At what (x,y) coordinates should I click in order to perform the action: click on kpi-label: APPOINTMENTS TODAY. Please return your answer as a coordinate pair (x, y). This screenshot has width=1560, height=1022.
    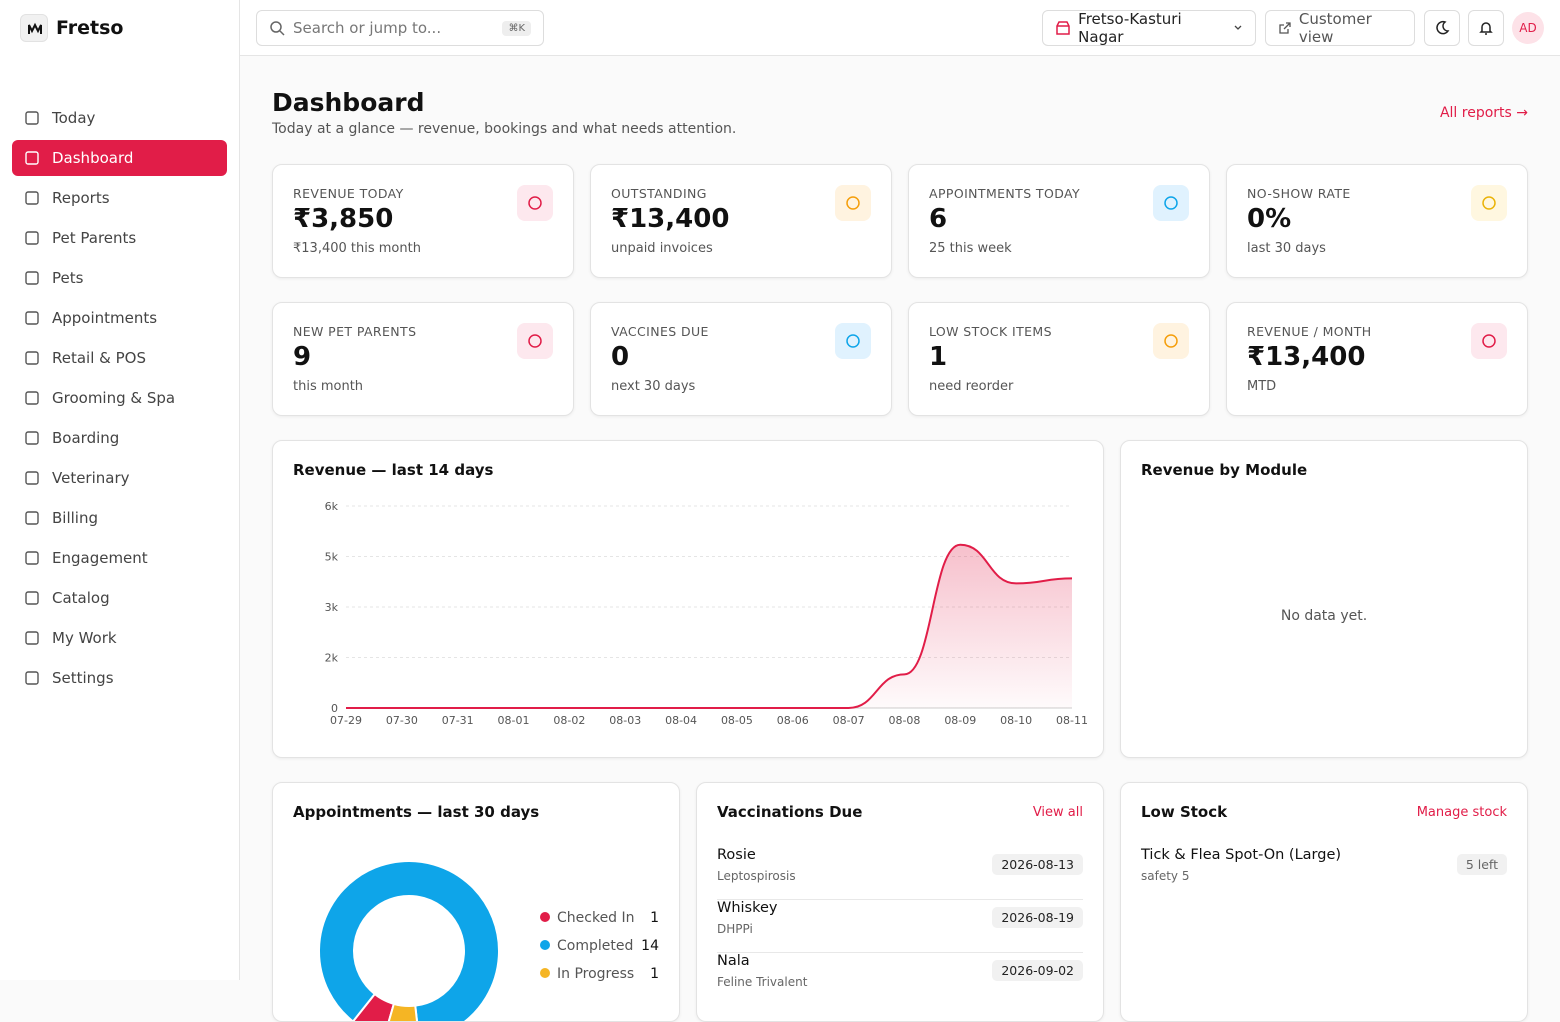
    Looking at the image, I should click on (1005, 193).